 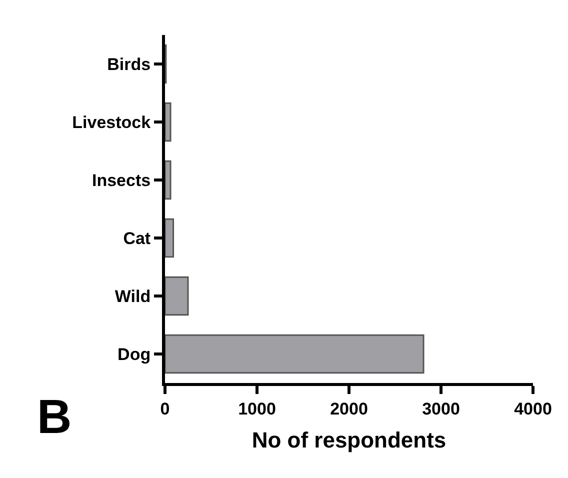 I want to click on x-tick-label: 0, so click(x=165, y=408).